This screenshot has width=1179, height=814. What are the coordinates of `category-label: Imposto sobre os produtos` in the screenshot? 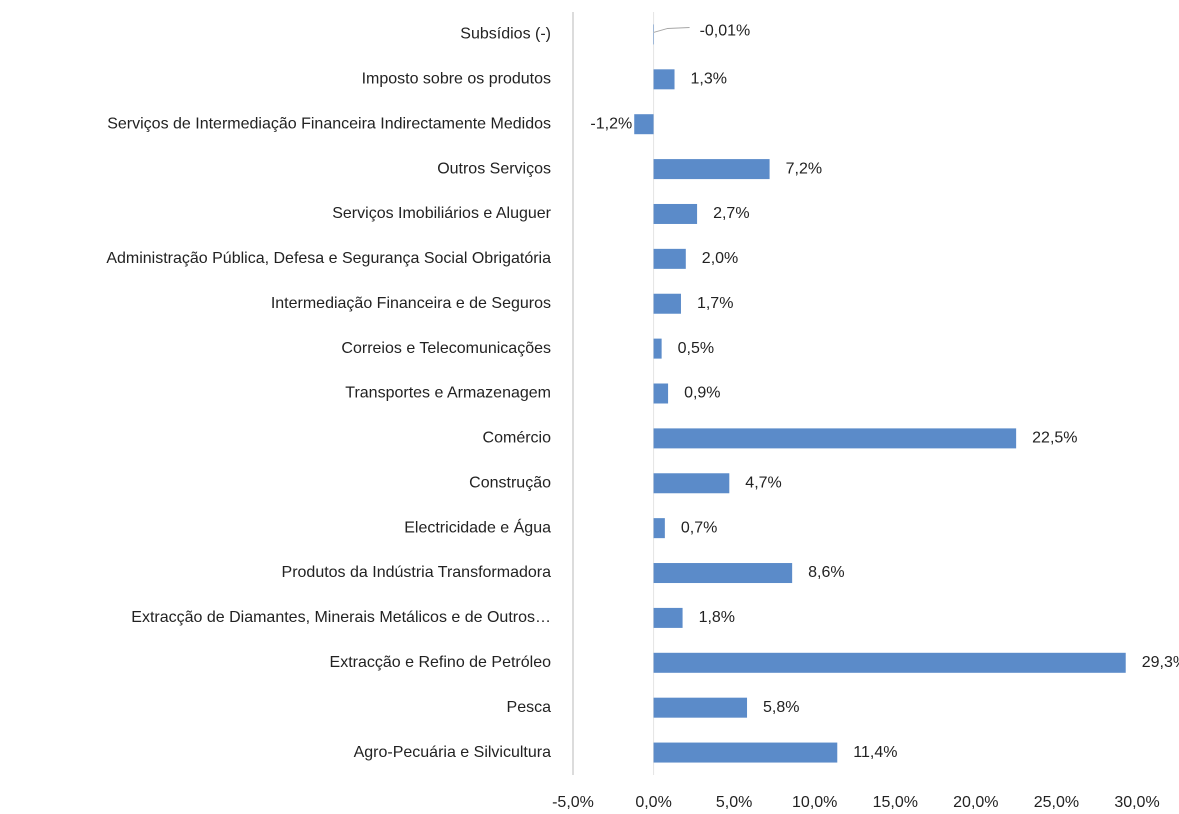 It's located at (456, 79).